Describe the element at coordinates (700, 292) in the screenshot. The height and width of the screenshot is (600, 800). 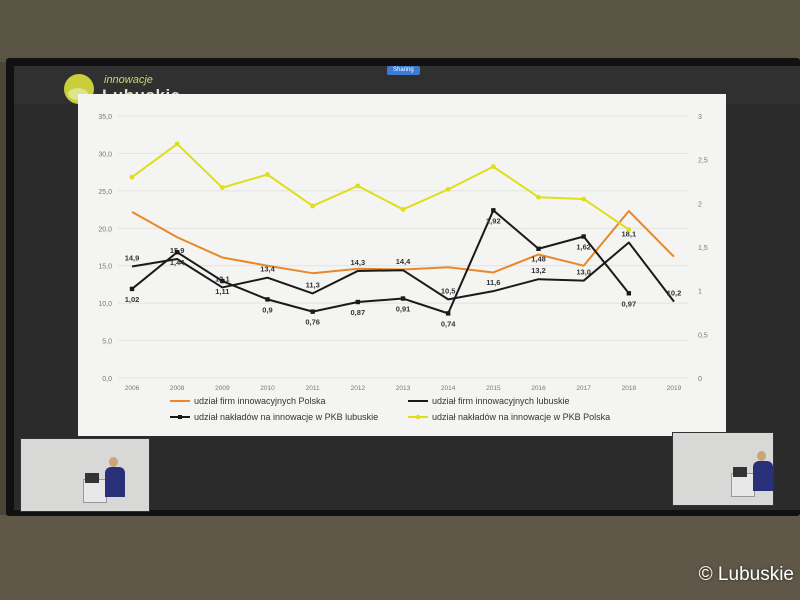
I see `y-right-tick-label: 1` at that location.